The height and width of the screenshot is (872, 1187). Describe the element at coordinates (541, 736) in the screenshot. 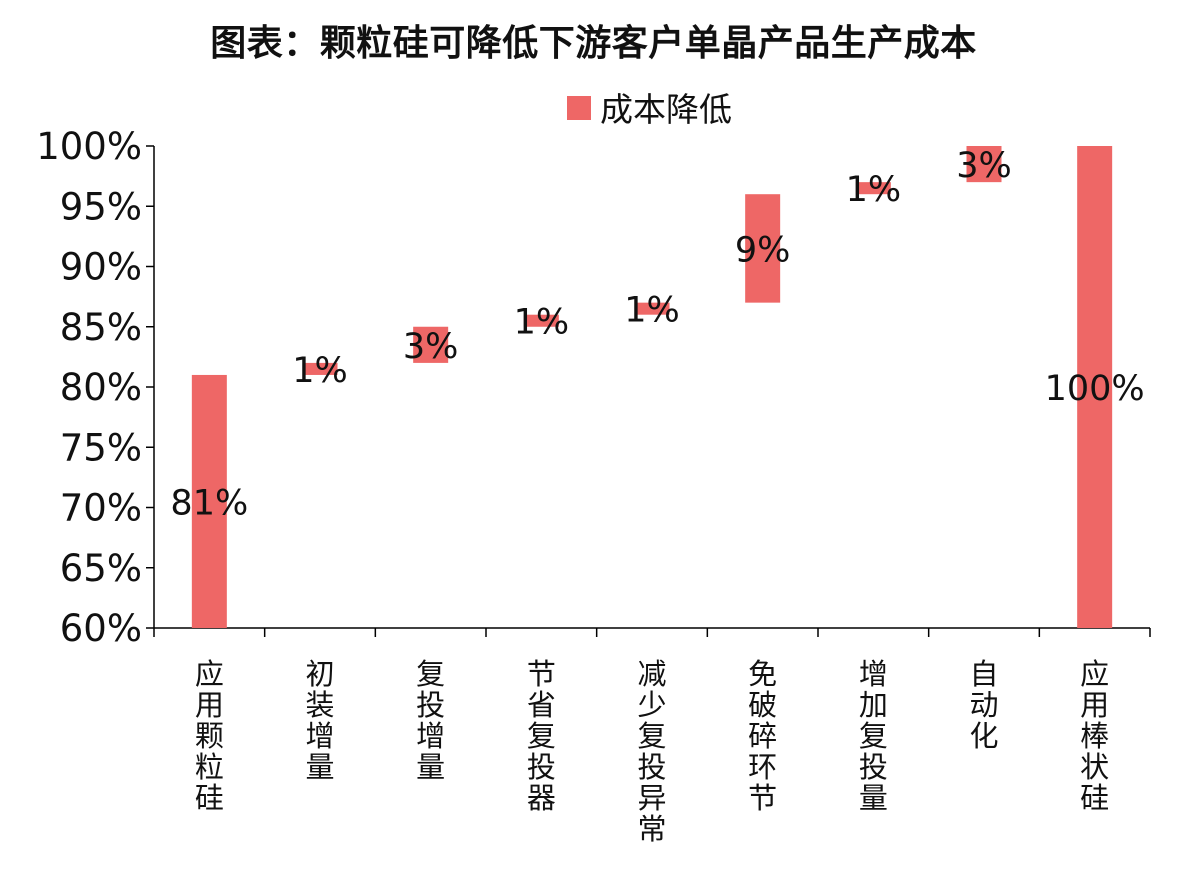

I see `category-label: 节省复投器` at that location.